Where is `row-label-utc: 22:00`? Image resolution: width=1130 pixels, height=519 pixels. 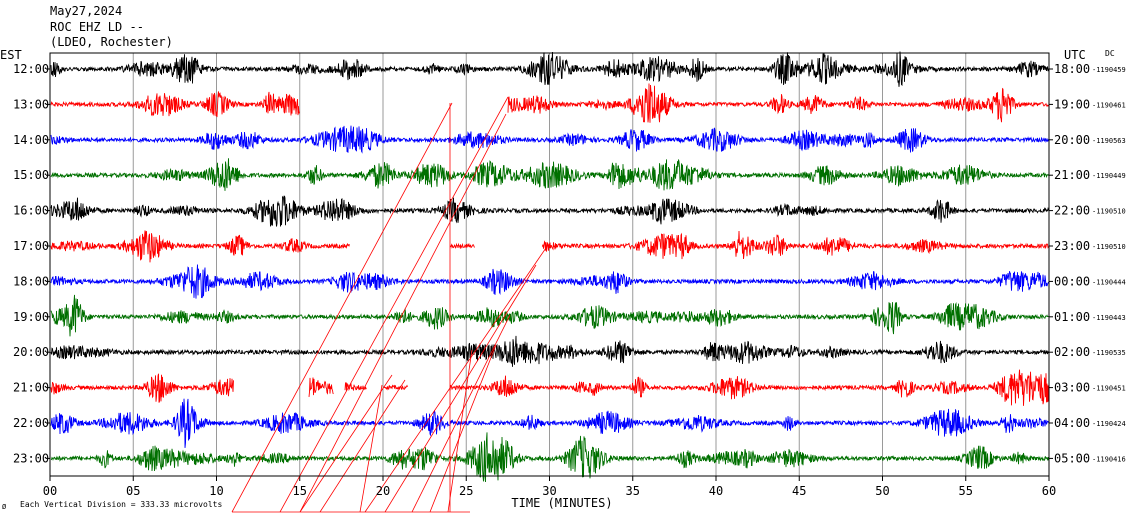
row-label-utc: 22:00 is located at coordinates (1072, 211).